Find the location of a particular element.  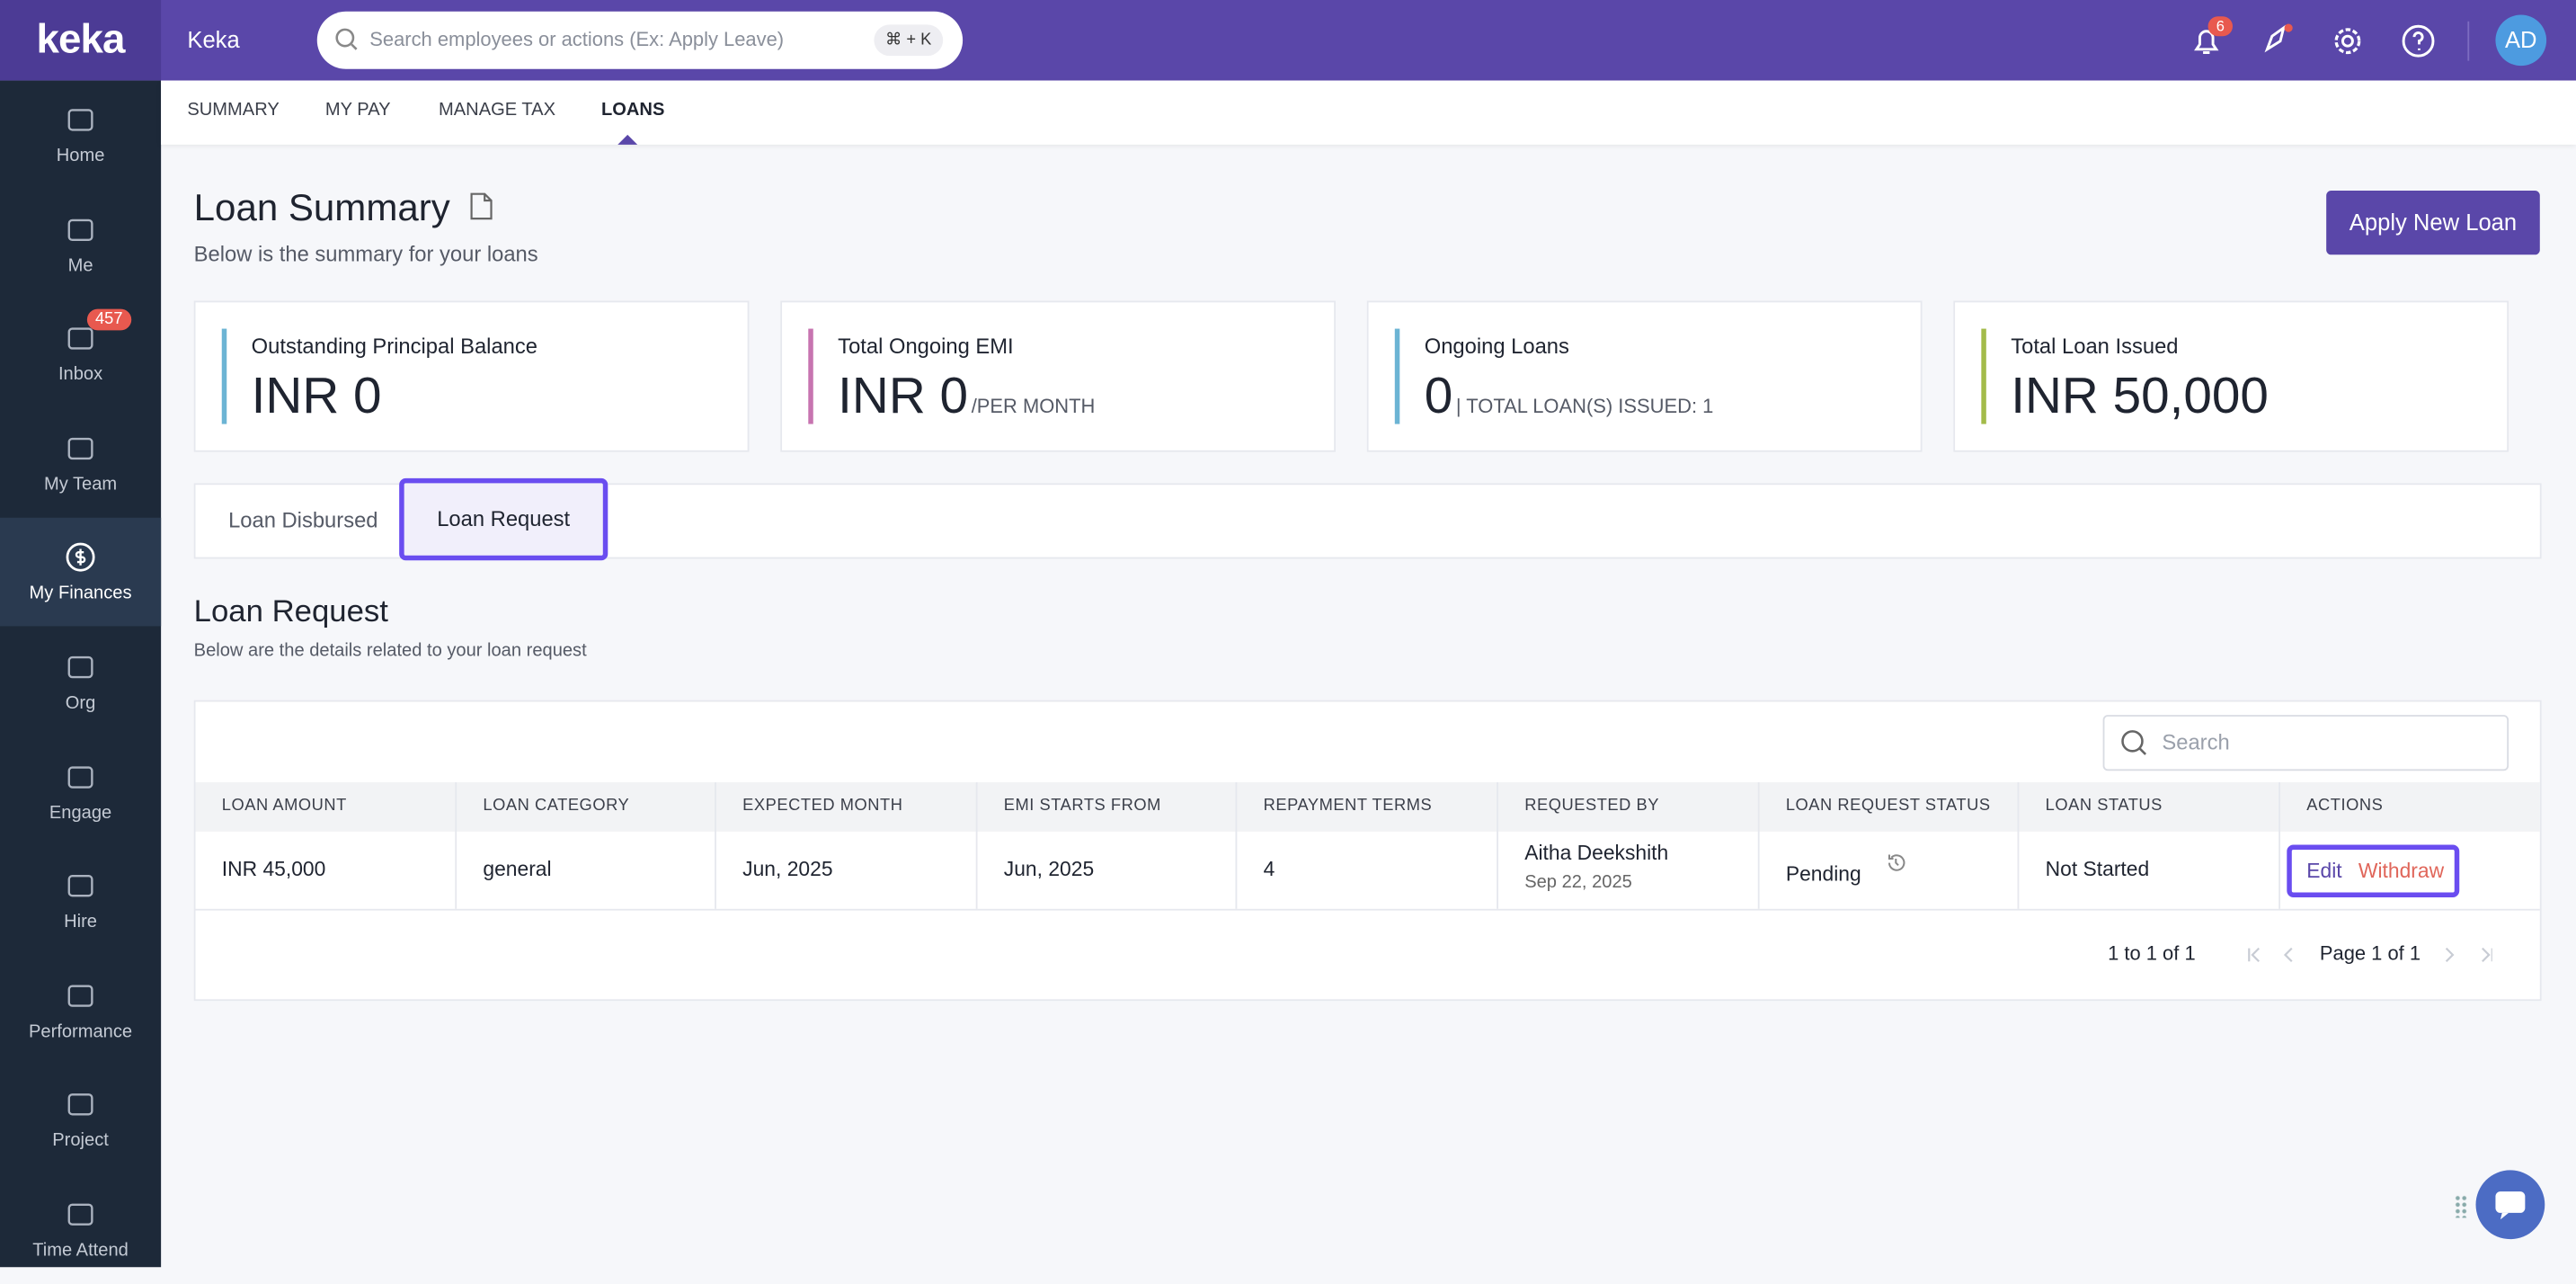

row-actions: Edit Withdraw is located at coordinates (2373, 870).